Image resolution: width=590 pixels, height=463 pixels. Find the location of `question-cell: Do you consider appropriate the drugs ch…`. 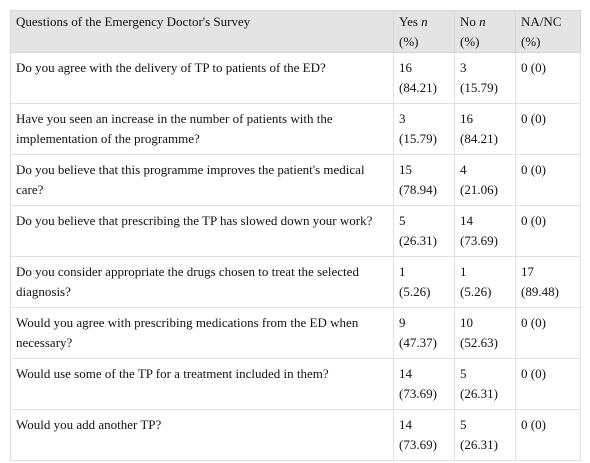

question-cell: Do you consider appropriate the drugs ch… is located at coordinates (202, 282).